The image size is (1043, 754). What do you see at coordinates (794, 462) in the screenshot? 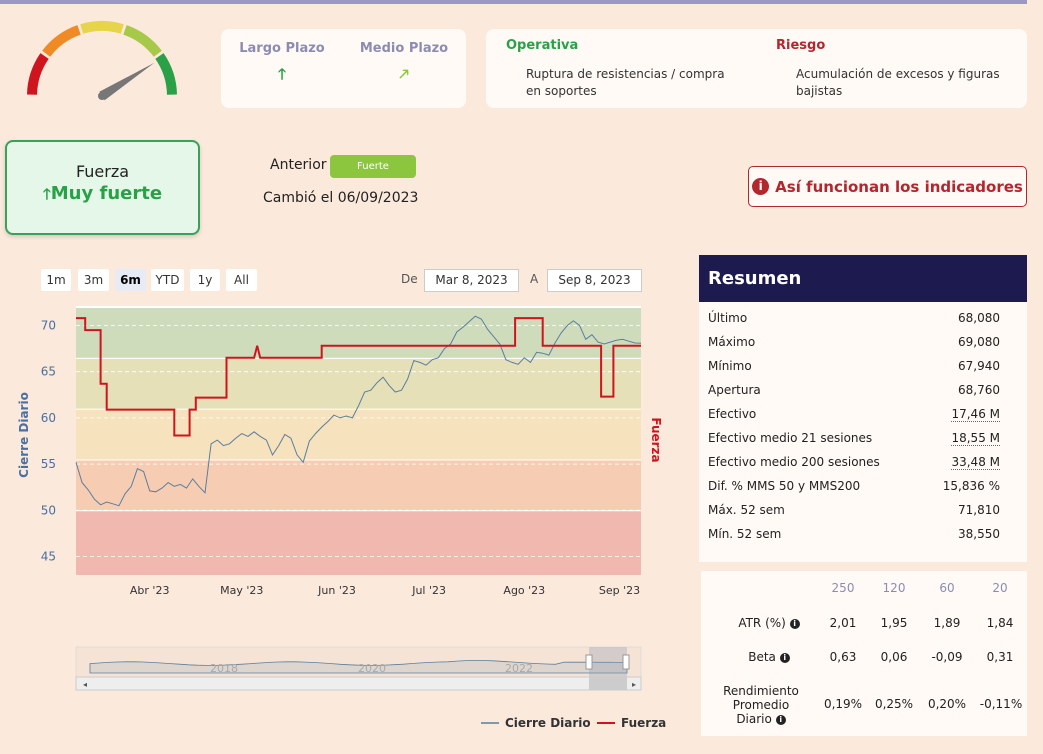
I see `resumen-label: Efectivo medio 200 sesiones` at bounding box center [794, 462].